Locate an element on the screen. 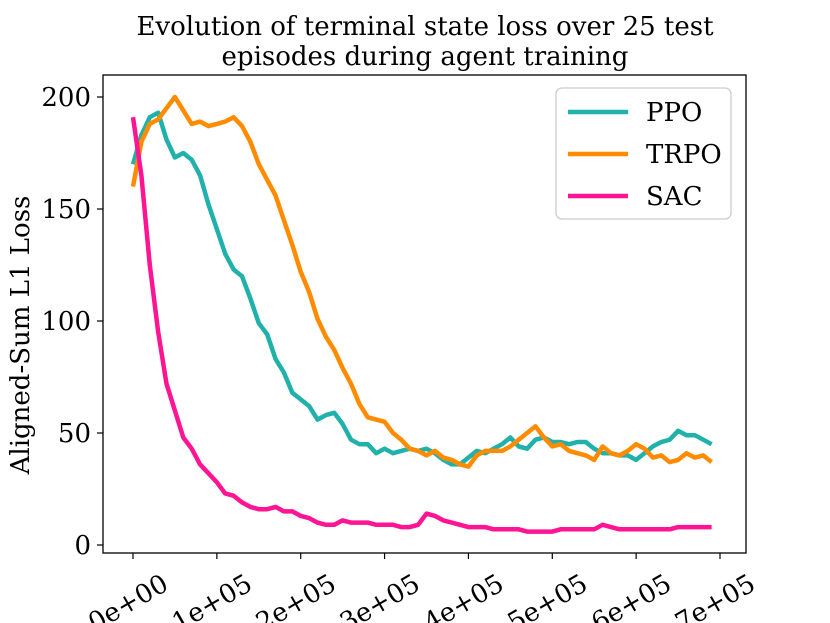 Image resolution: width=830 pixels, height=623 pixels. y-tick-label: 200 is located at coordinates (66, 98).